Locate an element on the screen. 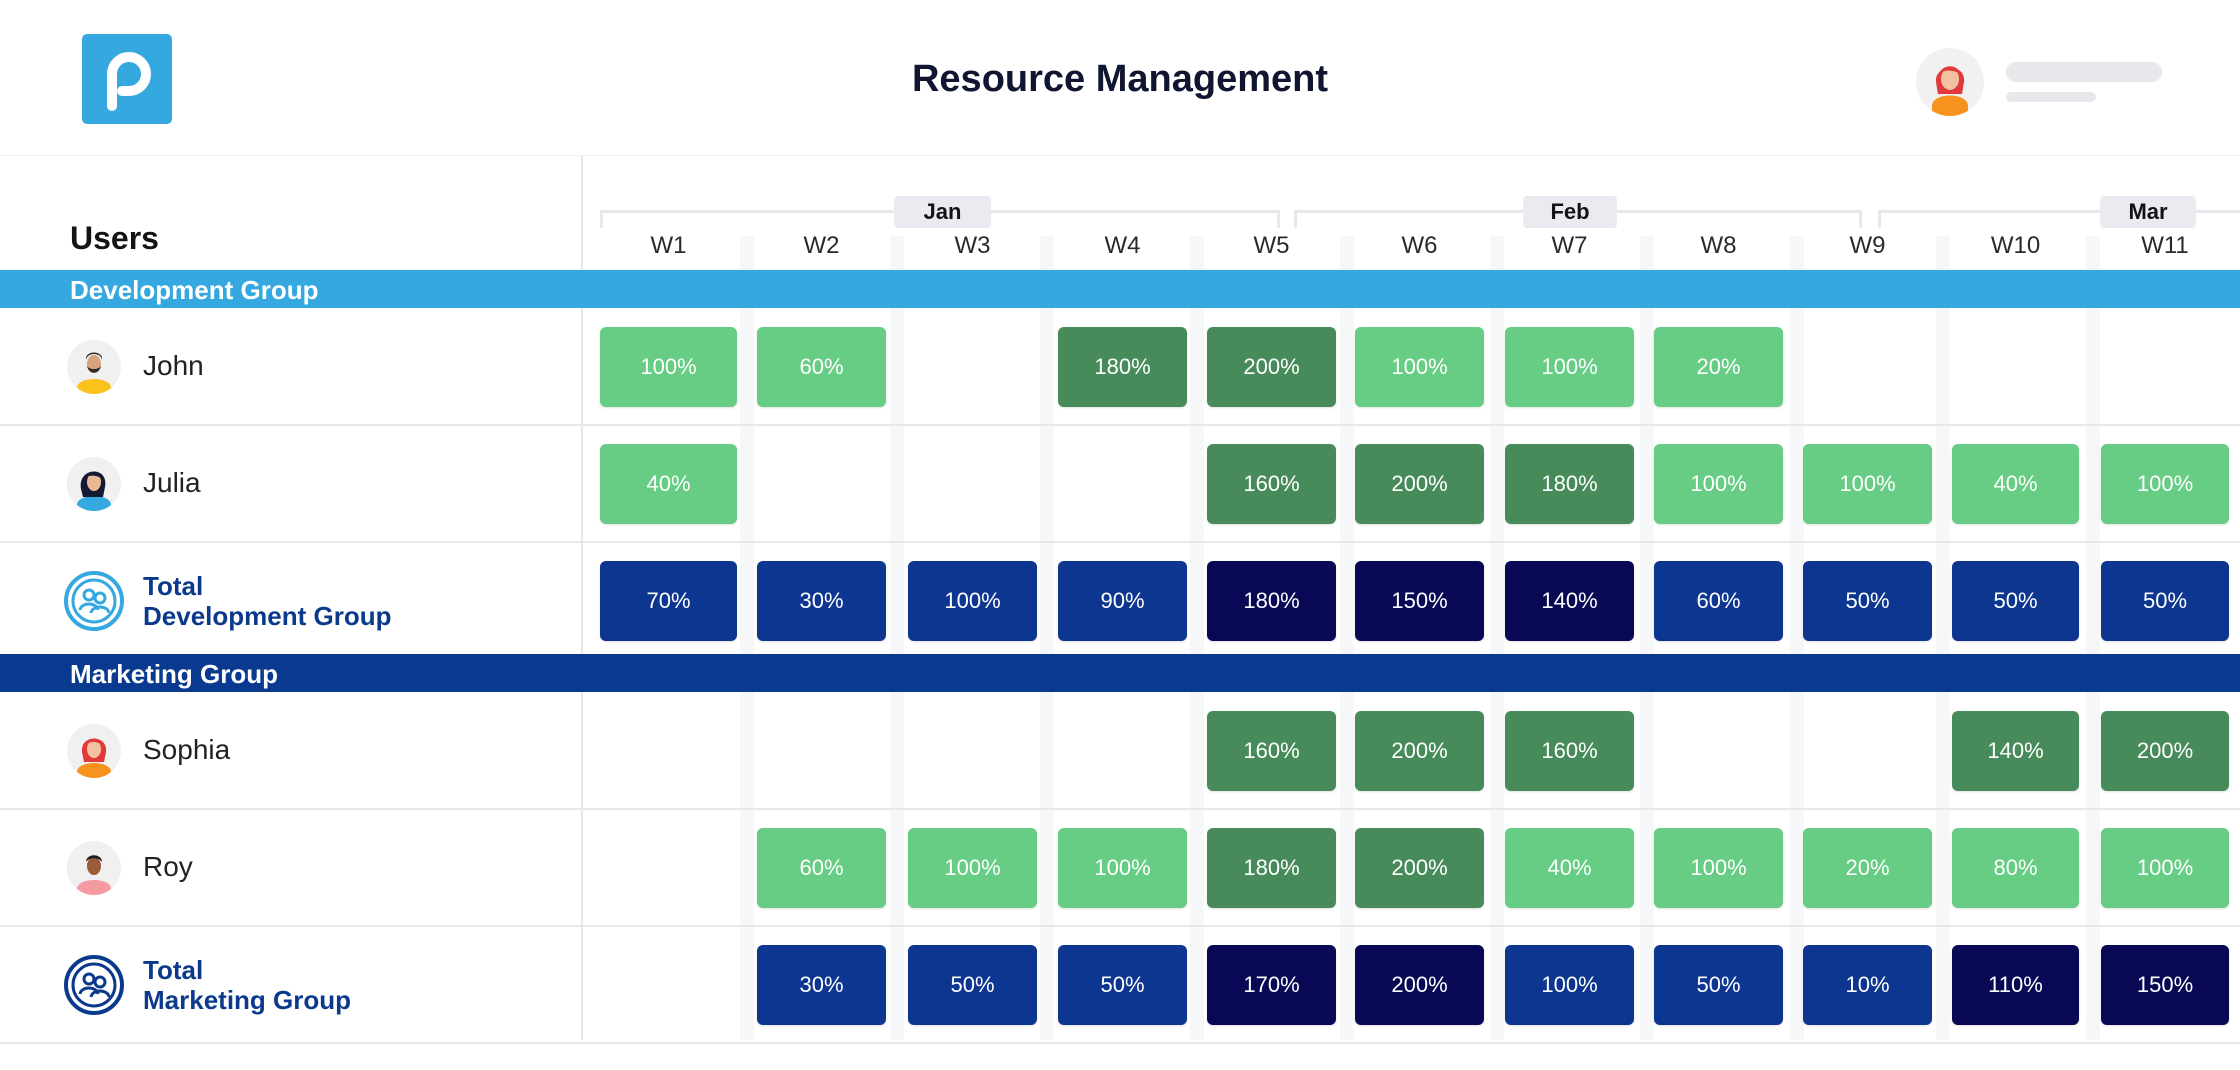 This screenshot has height=1070, width=2240. group-users-icon is located at coordinates (94, 601).